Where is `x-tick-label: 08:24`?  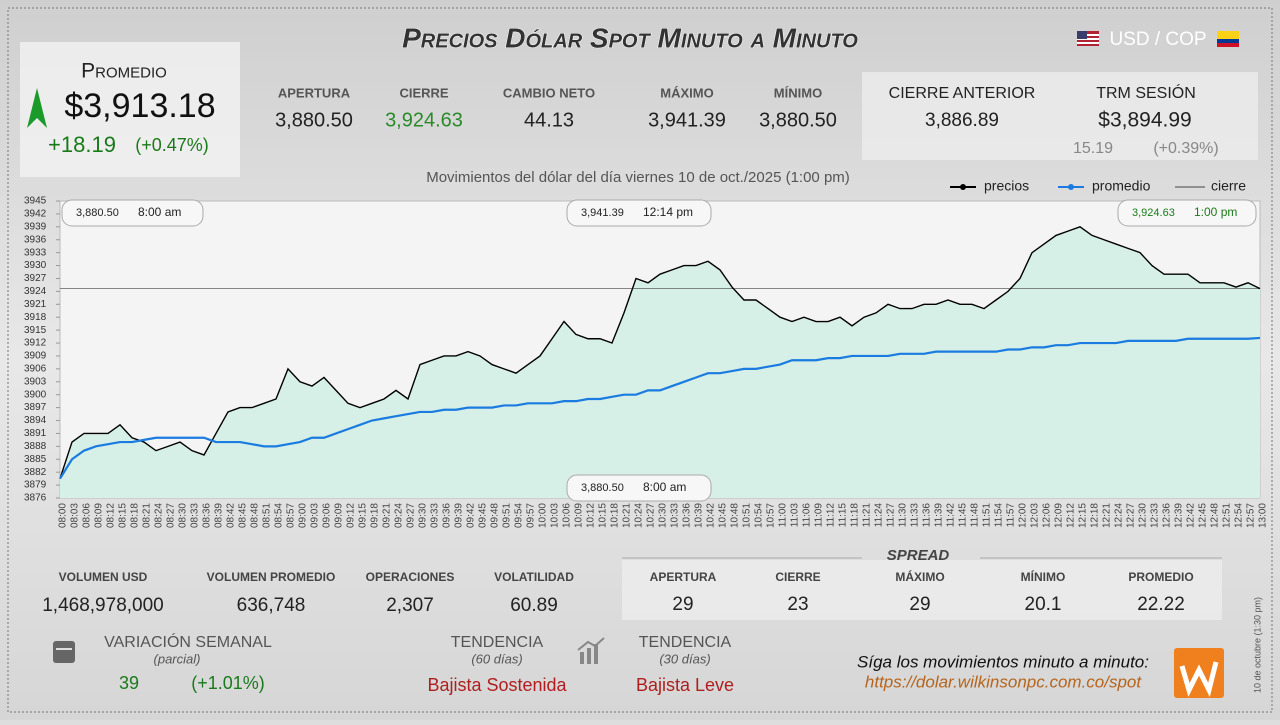 x-tick-label: 08:24 is located at coordinates (159, 515).